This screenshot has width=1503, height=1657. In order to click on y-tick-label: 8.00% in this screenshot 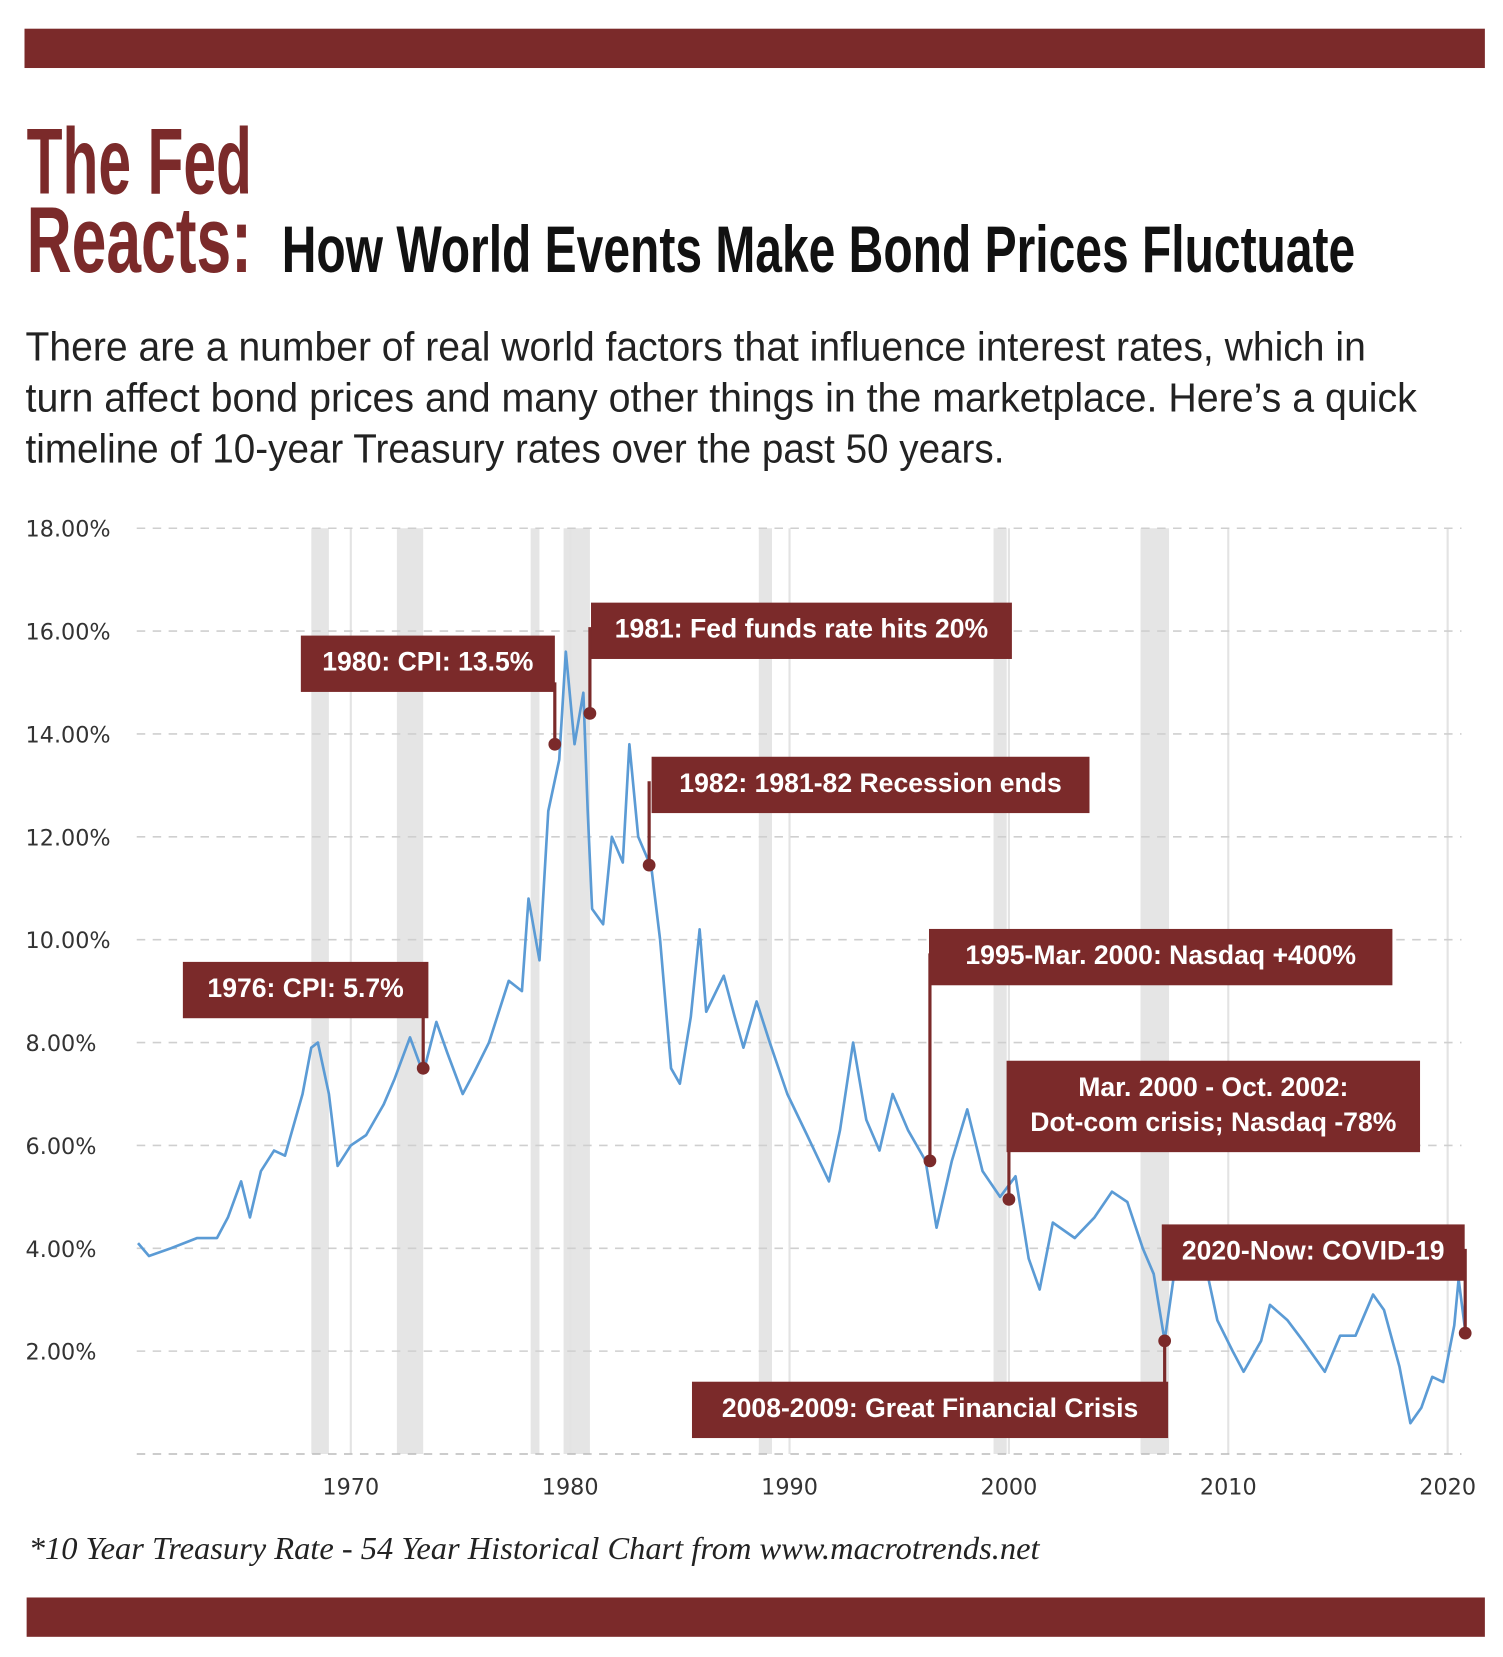, I will do `click(61, 1044)`.